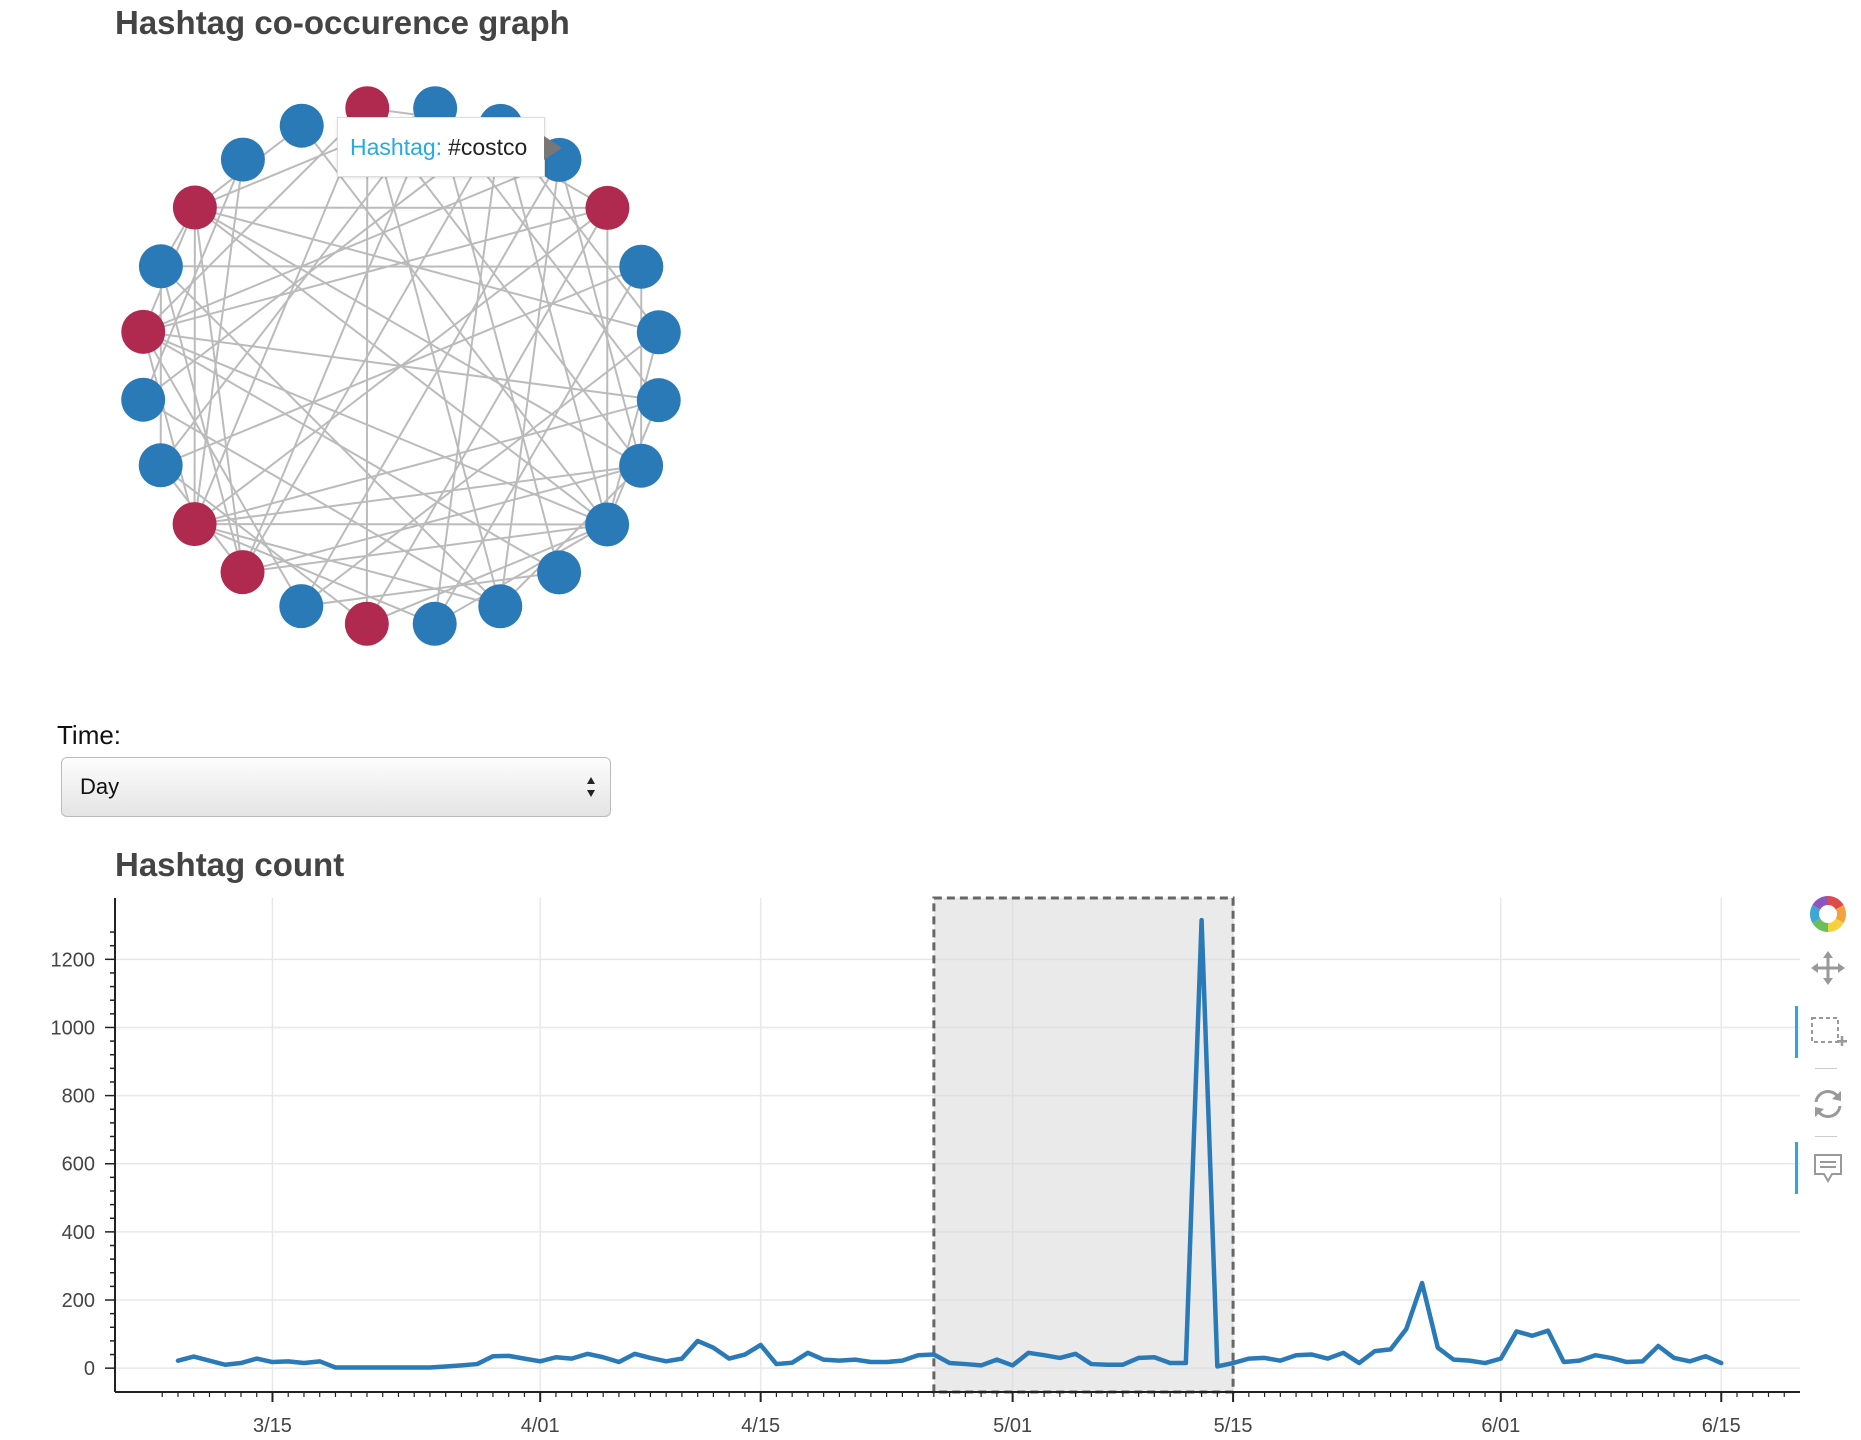 Image resolution: width=1861 pixels, height=1440 pixels. I want to click on bokeh-logo-button, so click(1828, 914).